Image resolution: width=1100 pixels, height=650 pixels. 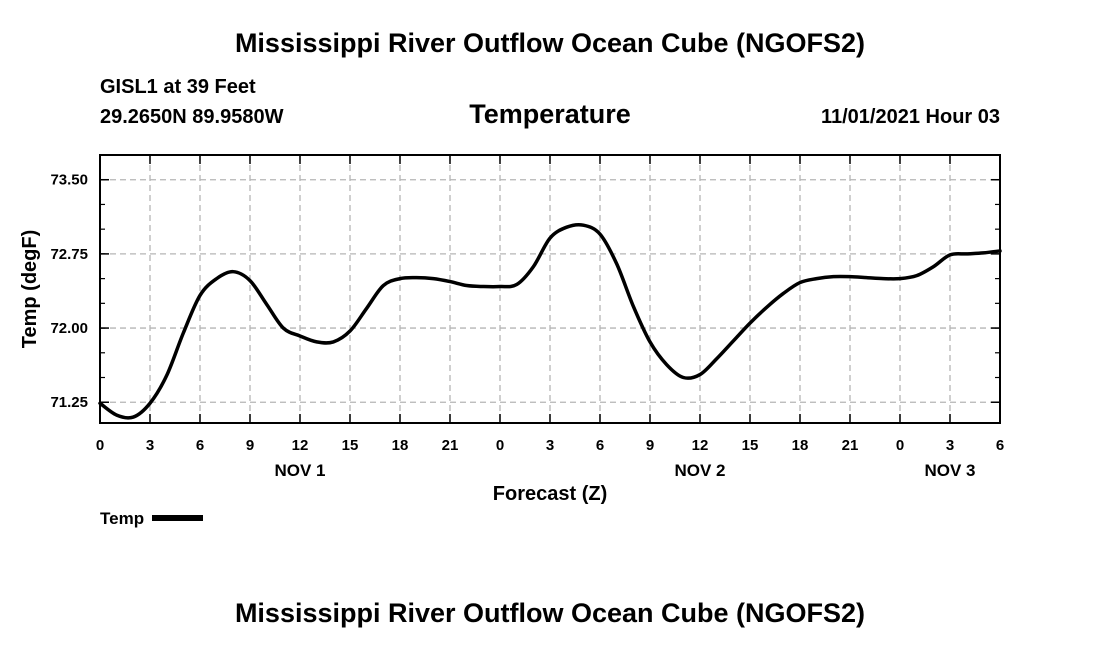 What do you see at coordinates (550, 494) in the screenshot?
I see `x-axis-title: Forecast (Z)` at bounding box center [550, 494].